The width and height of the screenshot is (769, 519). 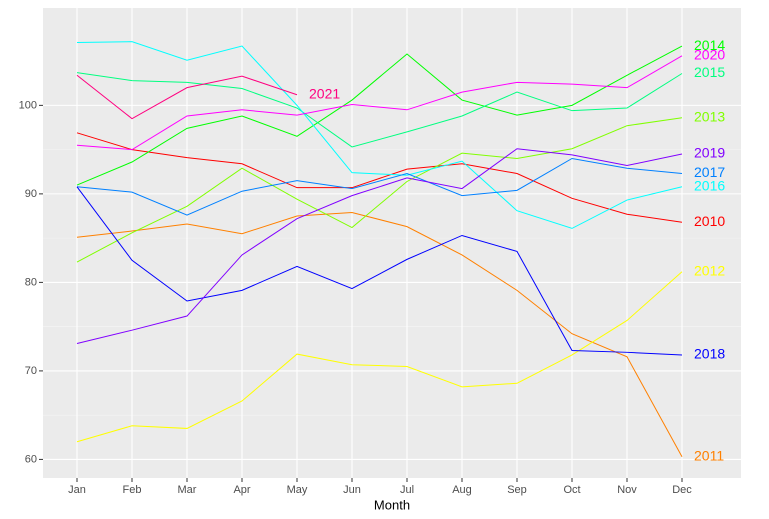 I want to click on x-tick-label: Aug, so click(x=462, y=490).